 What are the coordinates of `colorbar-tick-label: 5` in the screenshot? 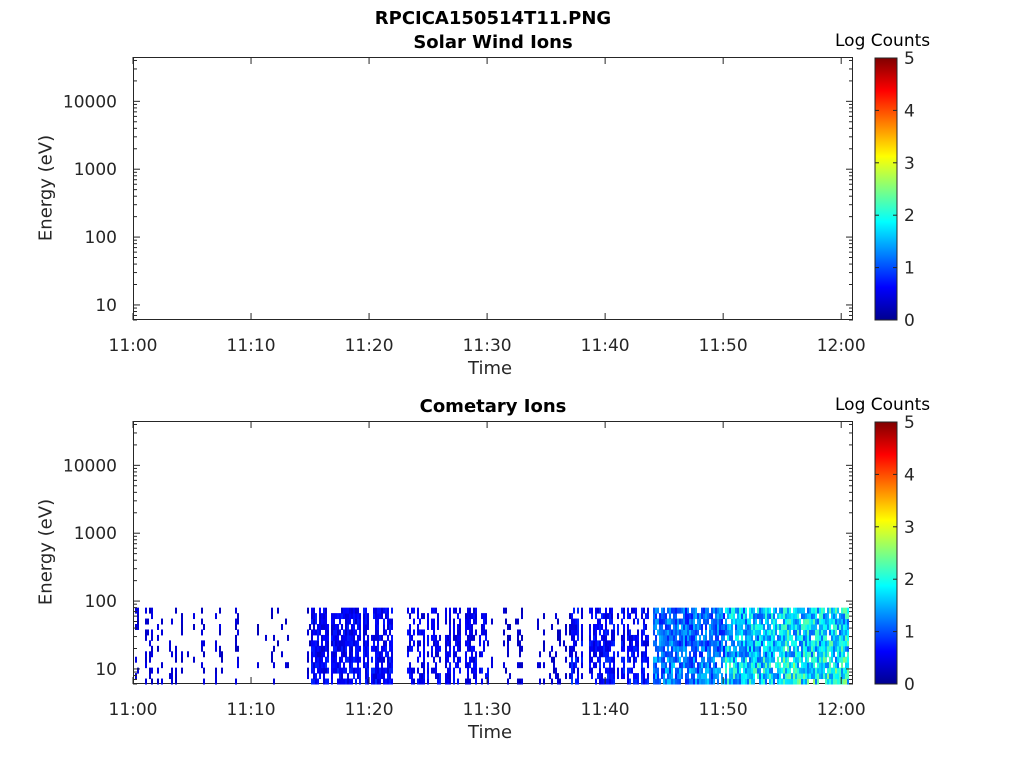 It's located at (909, 59).